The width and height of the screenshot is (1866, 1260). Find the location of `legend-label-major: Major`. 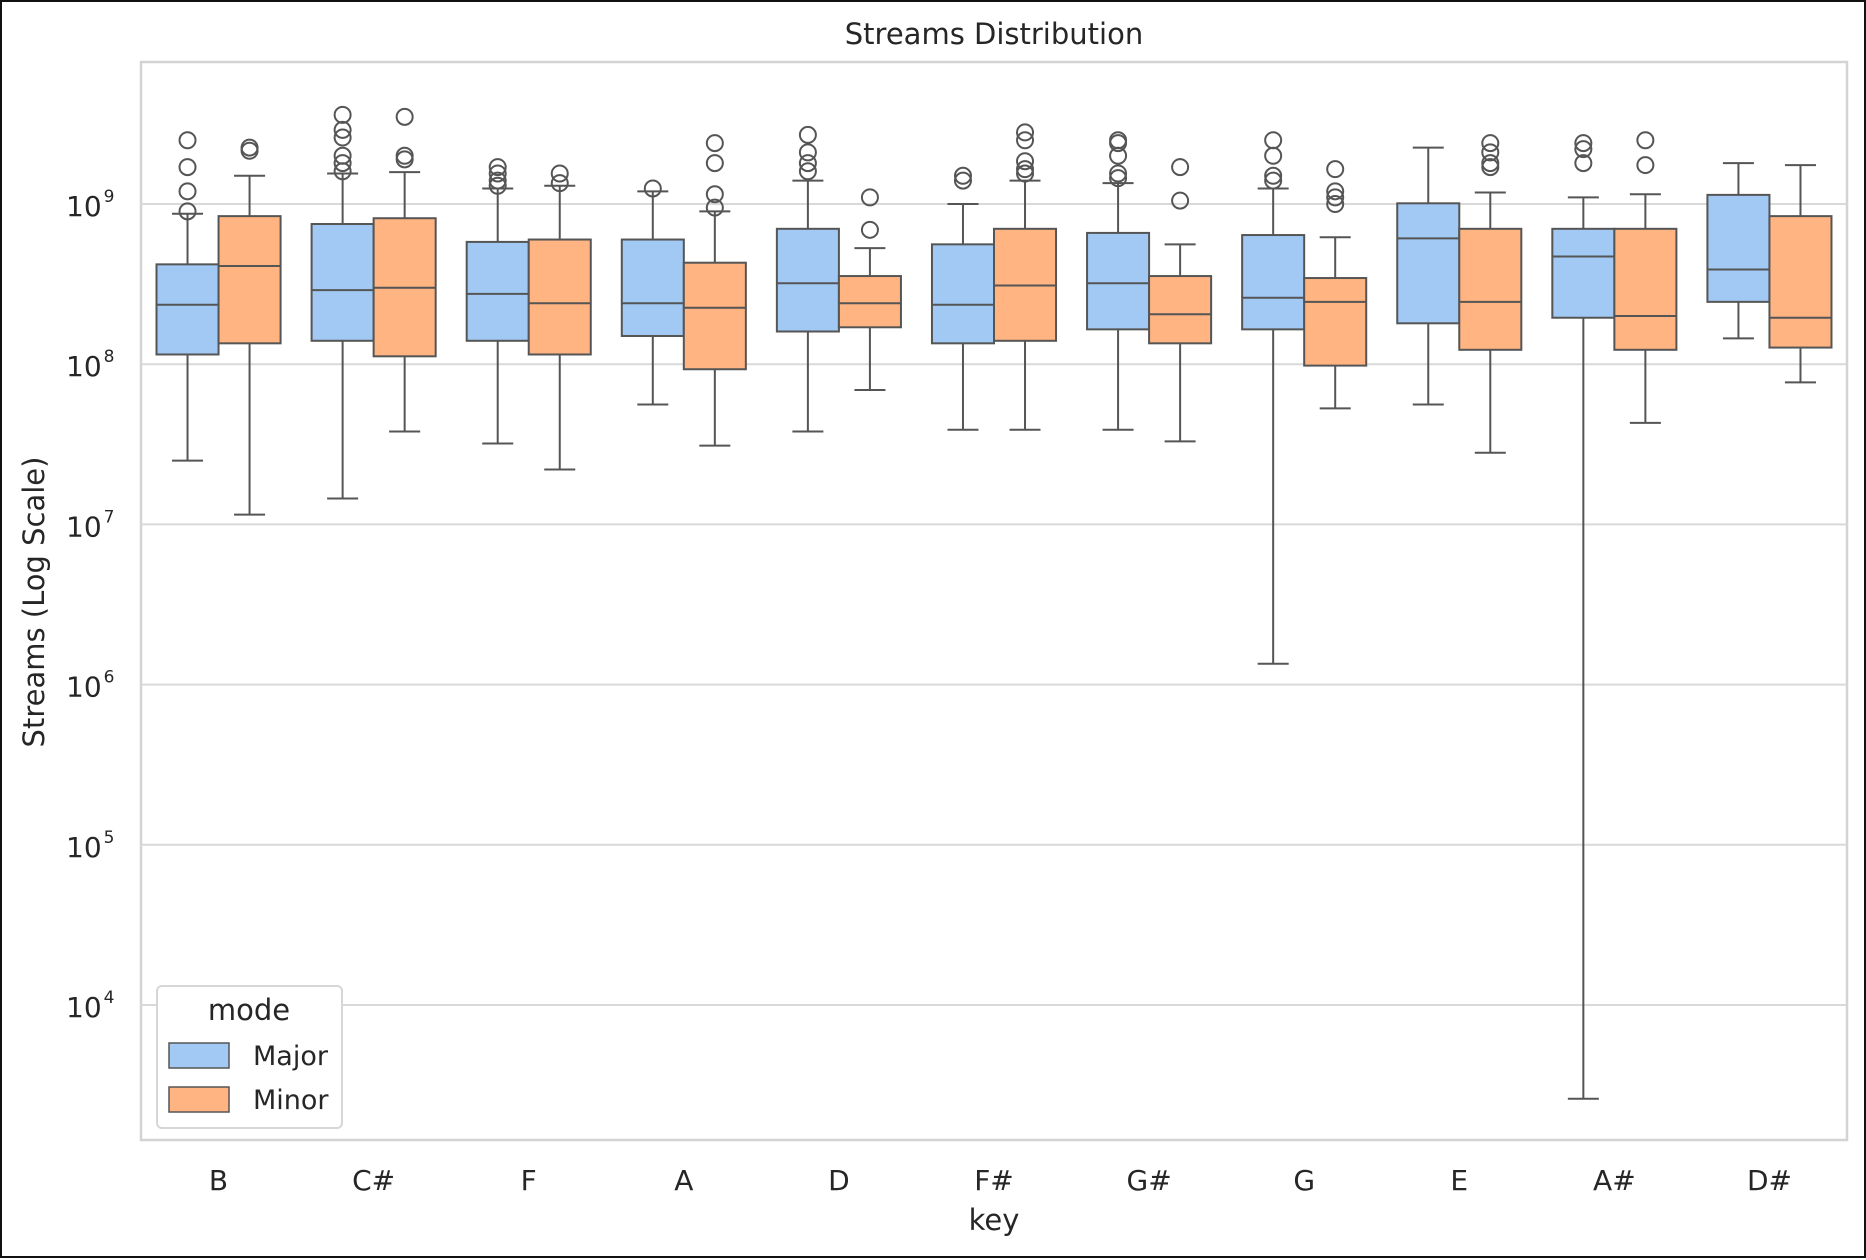

legend-label-major: Major is located at coordinates (291, 1056).